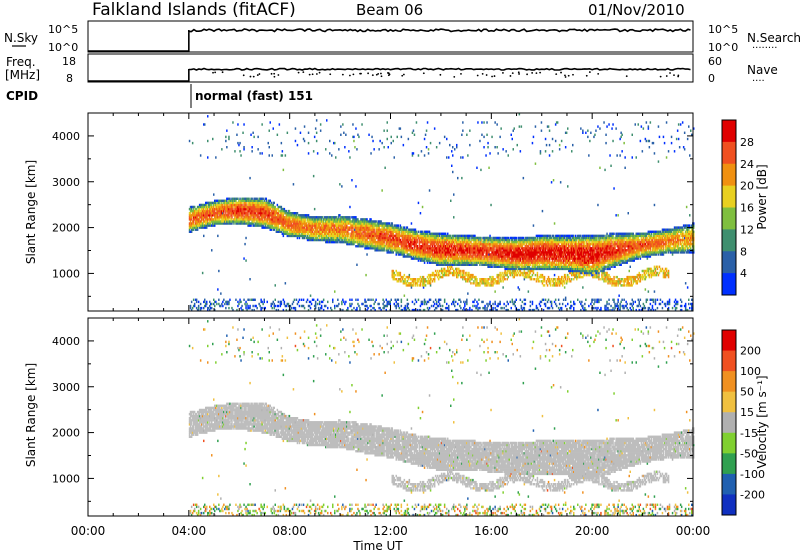 The width and height of the screenshot is (800, 554). I want to click on nave-dot, so click(598, 73).